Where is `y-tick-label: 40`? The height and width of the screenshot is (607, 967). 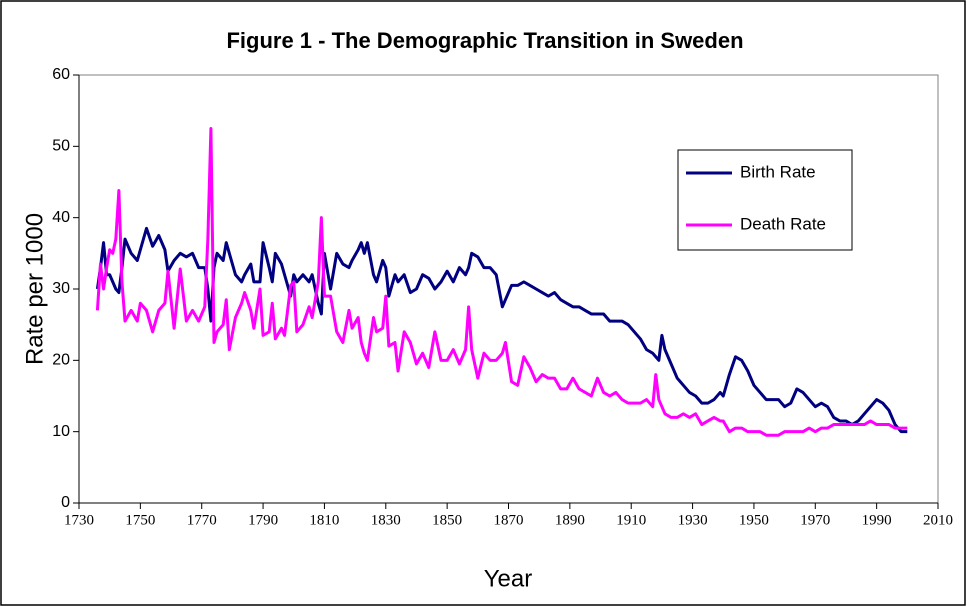
y-tick-label: 40 is located at coordinates (61, 217).